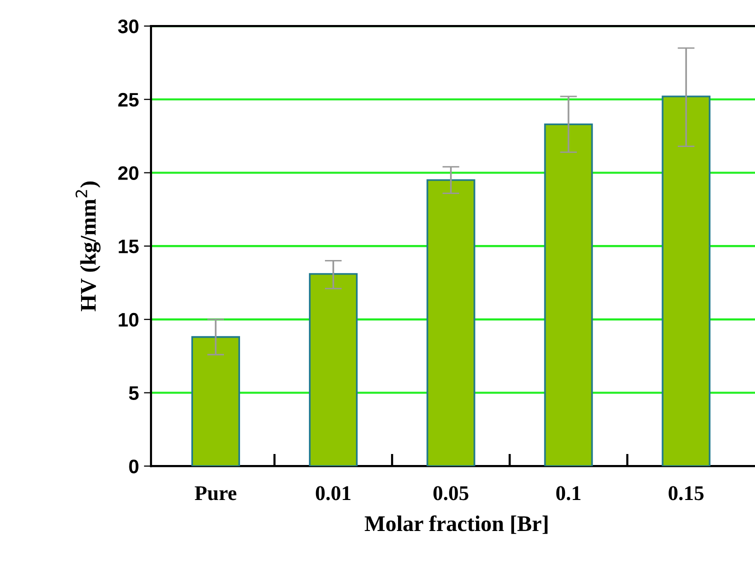 The width and height of the screenshot is (755, 579). I want to click on y-axis-title: HV (kg/mm$^{2}$), so click(88, 247).